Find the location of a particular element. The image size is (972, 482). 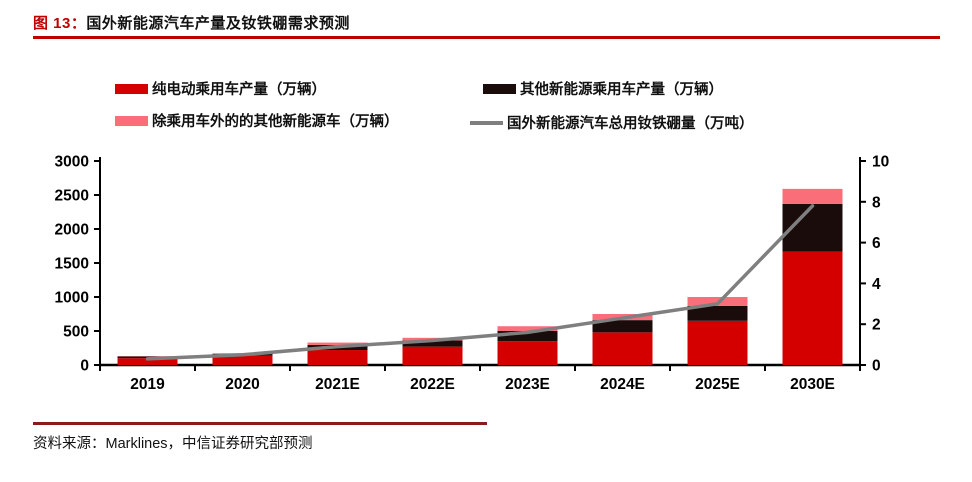

bar-segment-s0-2022E is located at coordinates (432, 355).